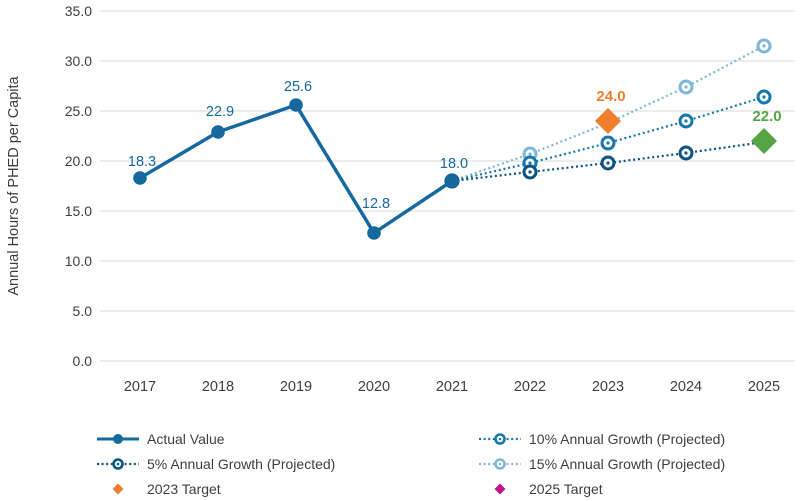 The image size is (800, 501). I want to click on target-label: 22.0, so click(766, 116).